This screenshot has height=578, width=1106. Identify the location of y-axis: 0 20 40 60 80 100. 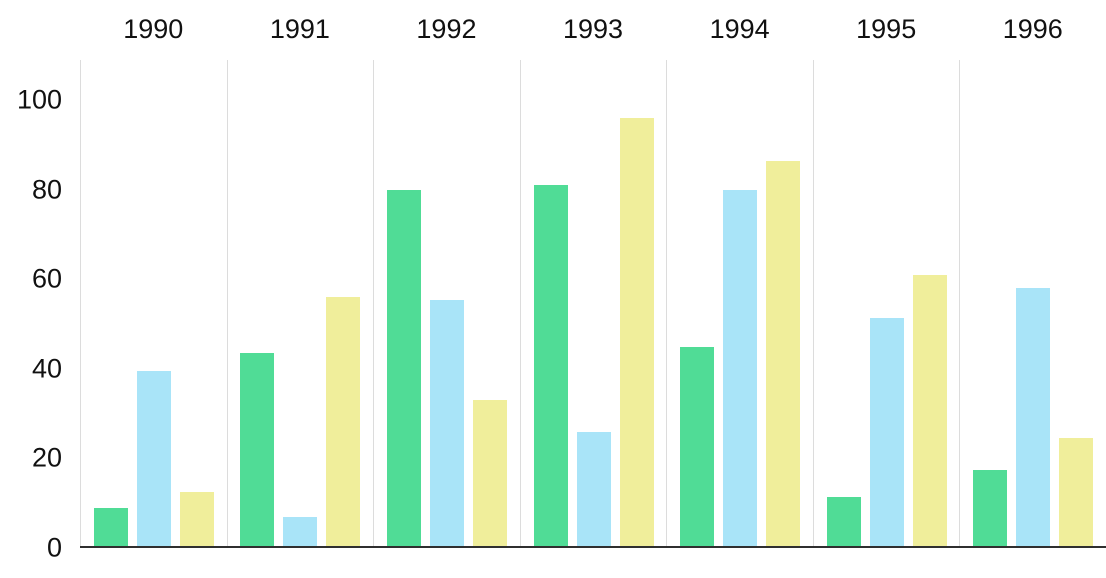
(36, 310).